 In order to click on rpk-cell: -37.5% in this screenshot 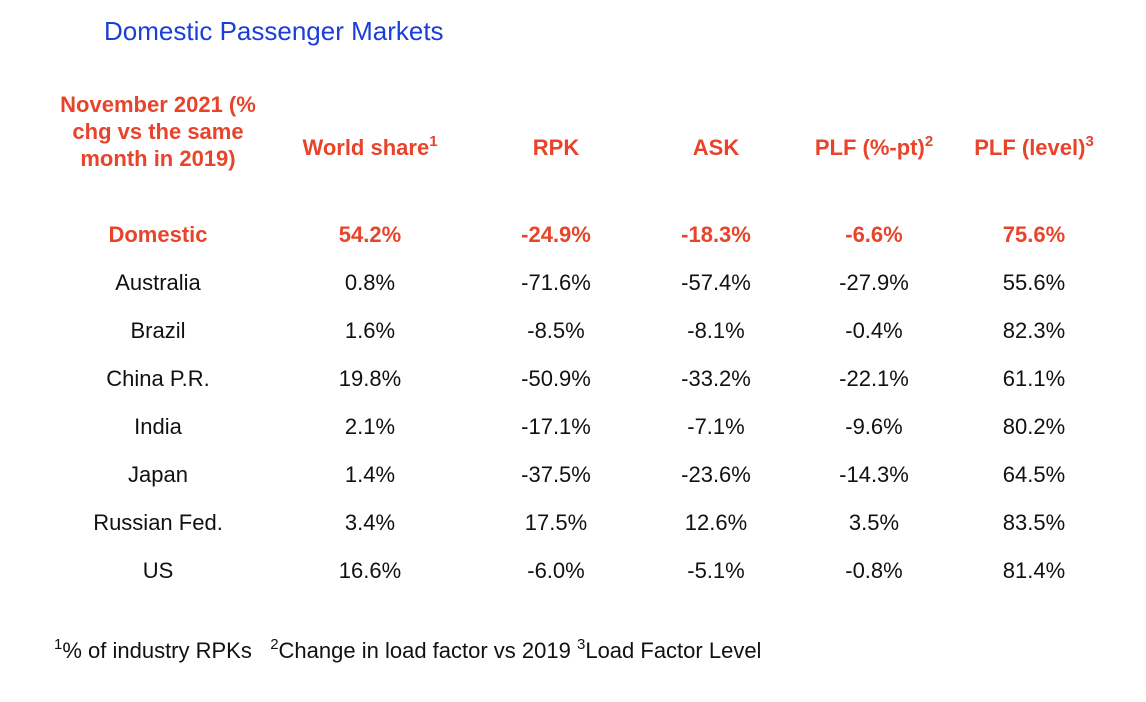, I will do `click(556, 474)`.